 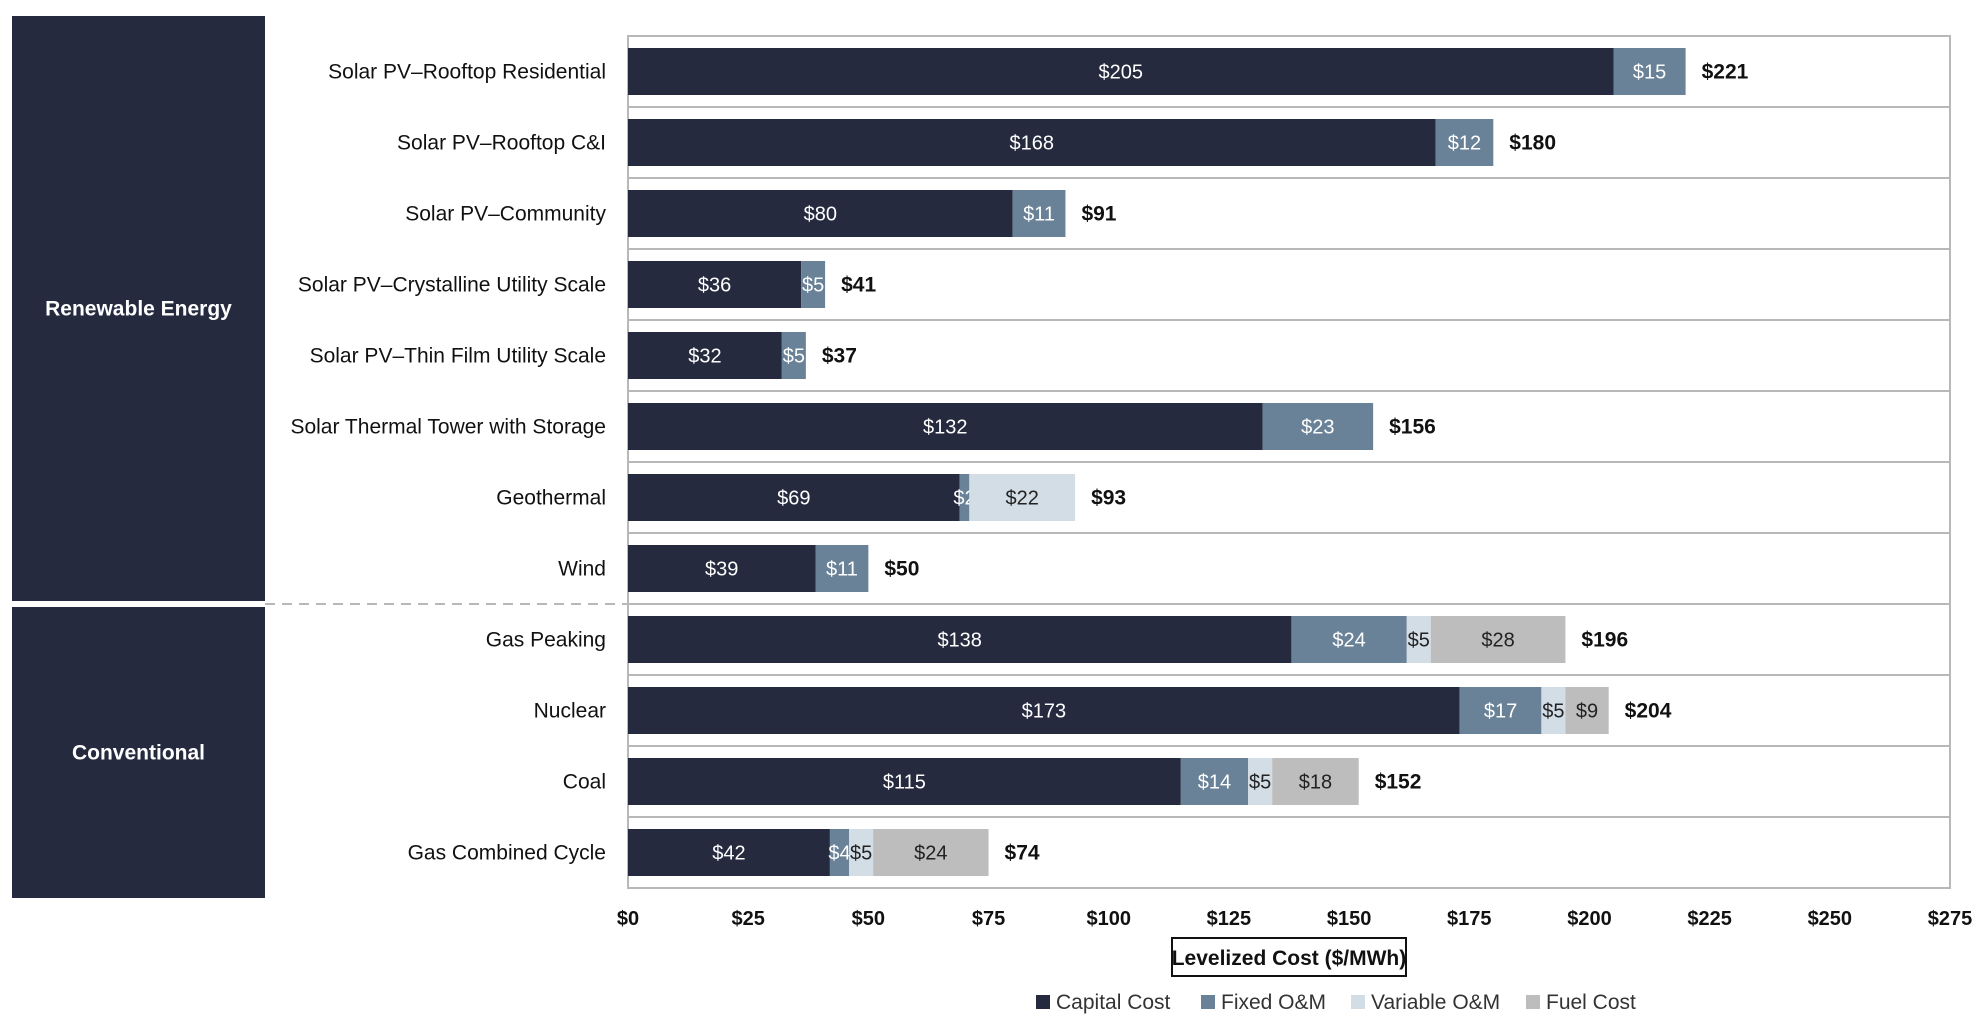 I want to click on data-label-fuel-cost: $18, so click(x=1315, y=783).